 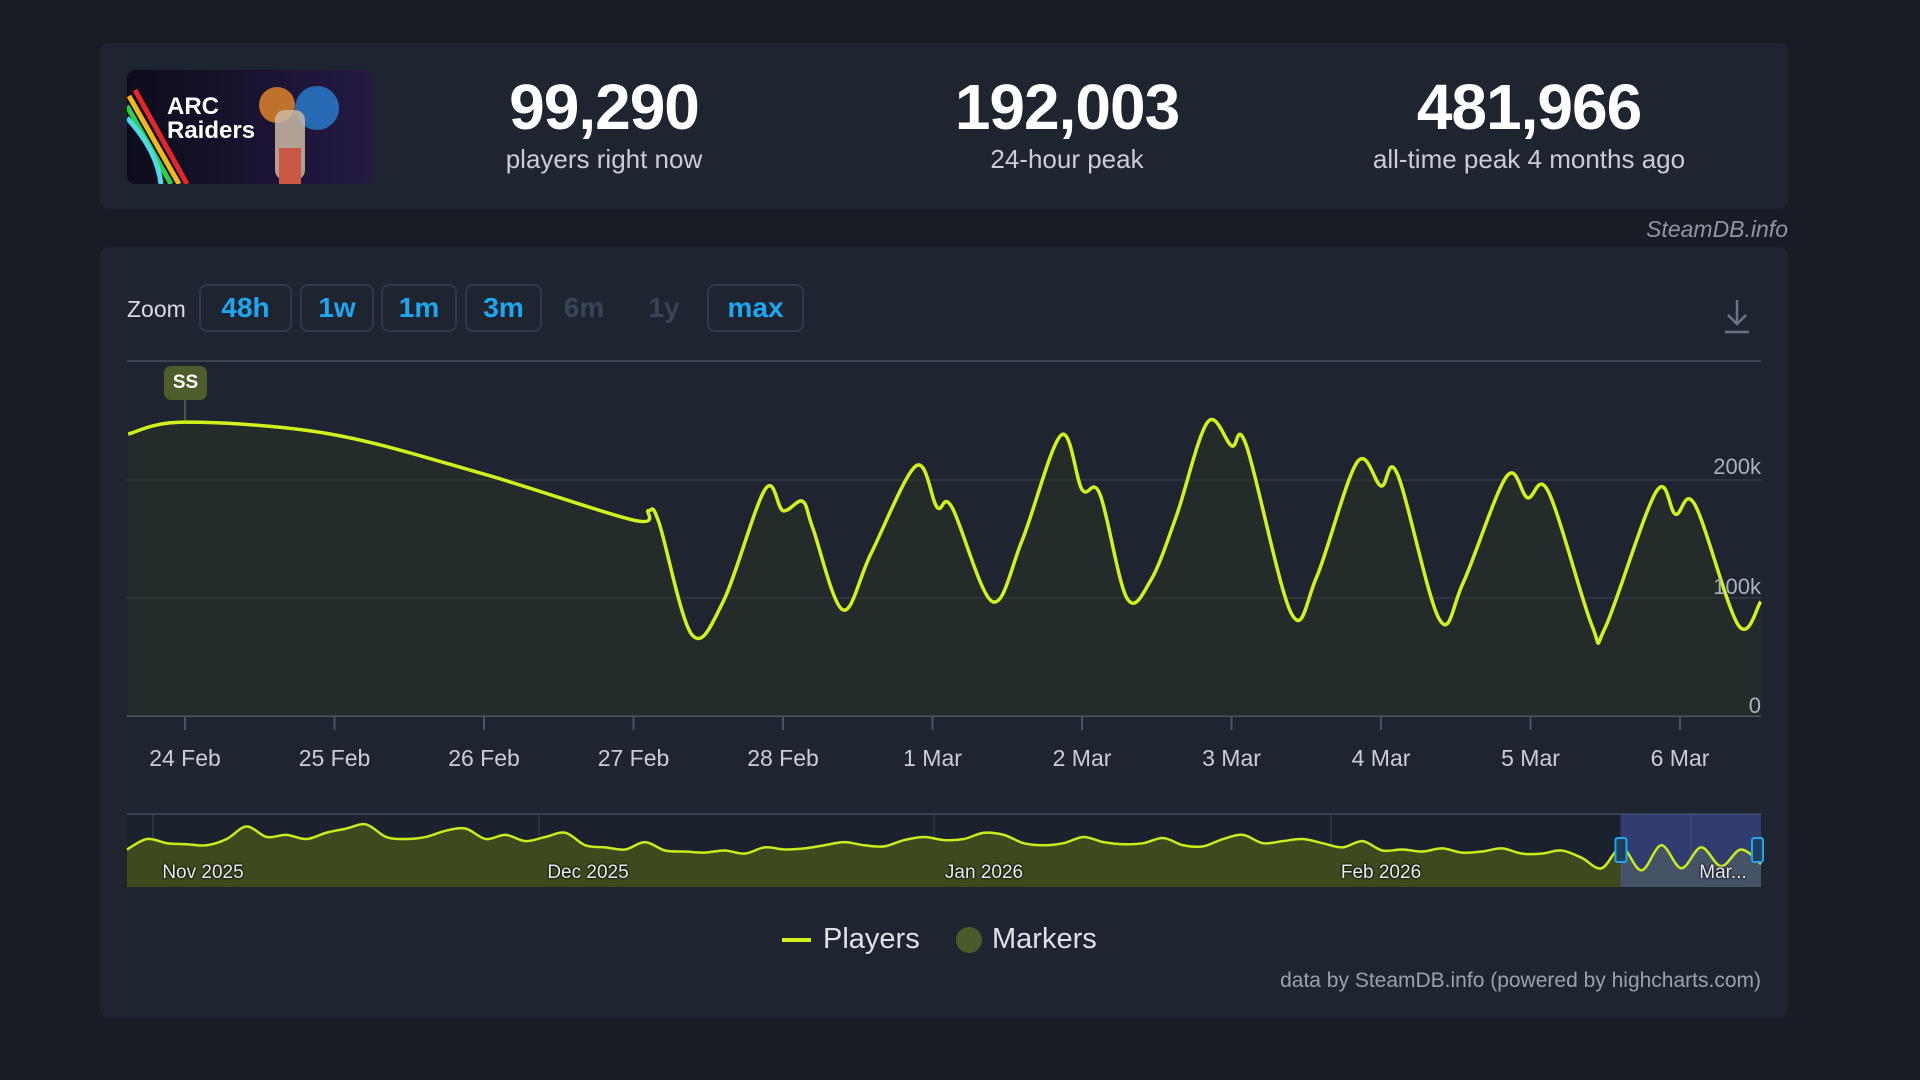 I want to click on legend-item-markers: Markers, so click(x=1026, y=939).